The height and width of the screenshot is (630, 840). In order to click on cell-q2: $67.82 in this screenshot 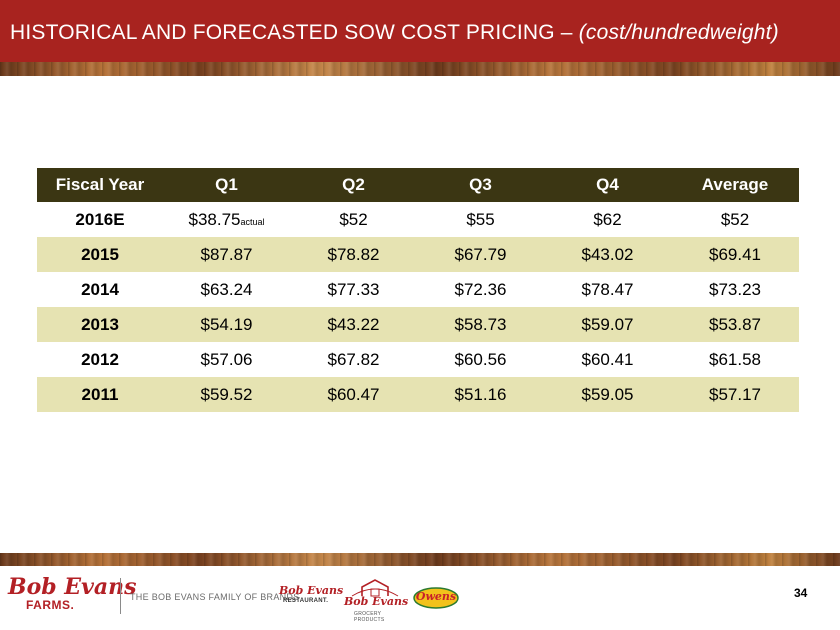, I will do `click(353, 359)`.